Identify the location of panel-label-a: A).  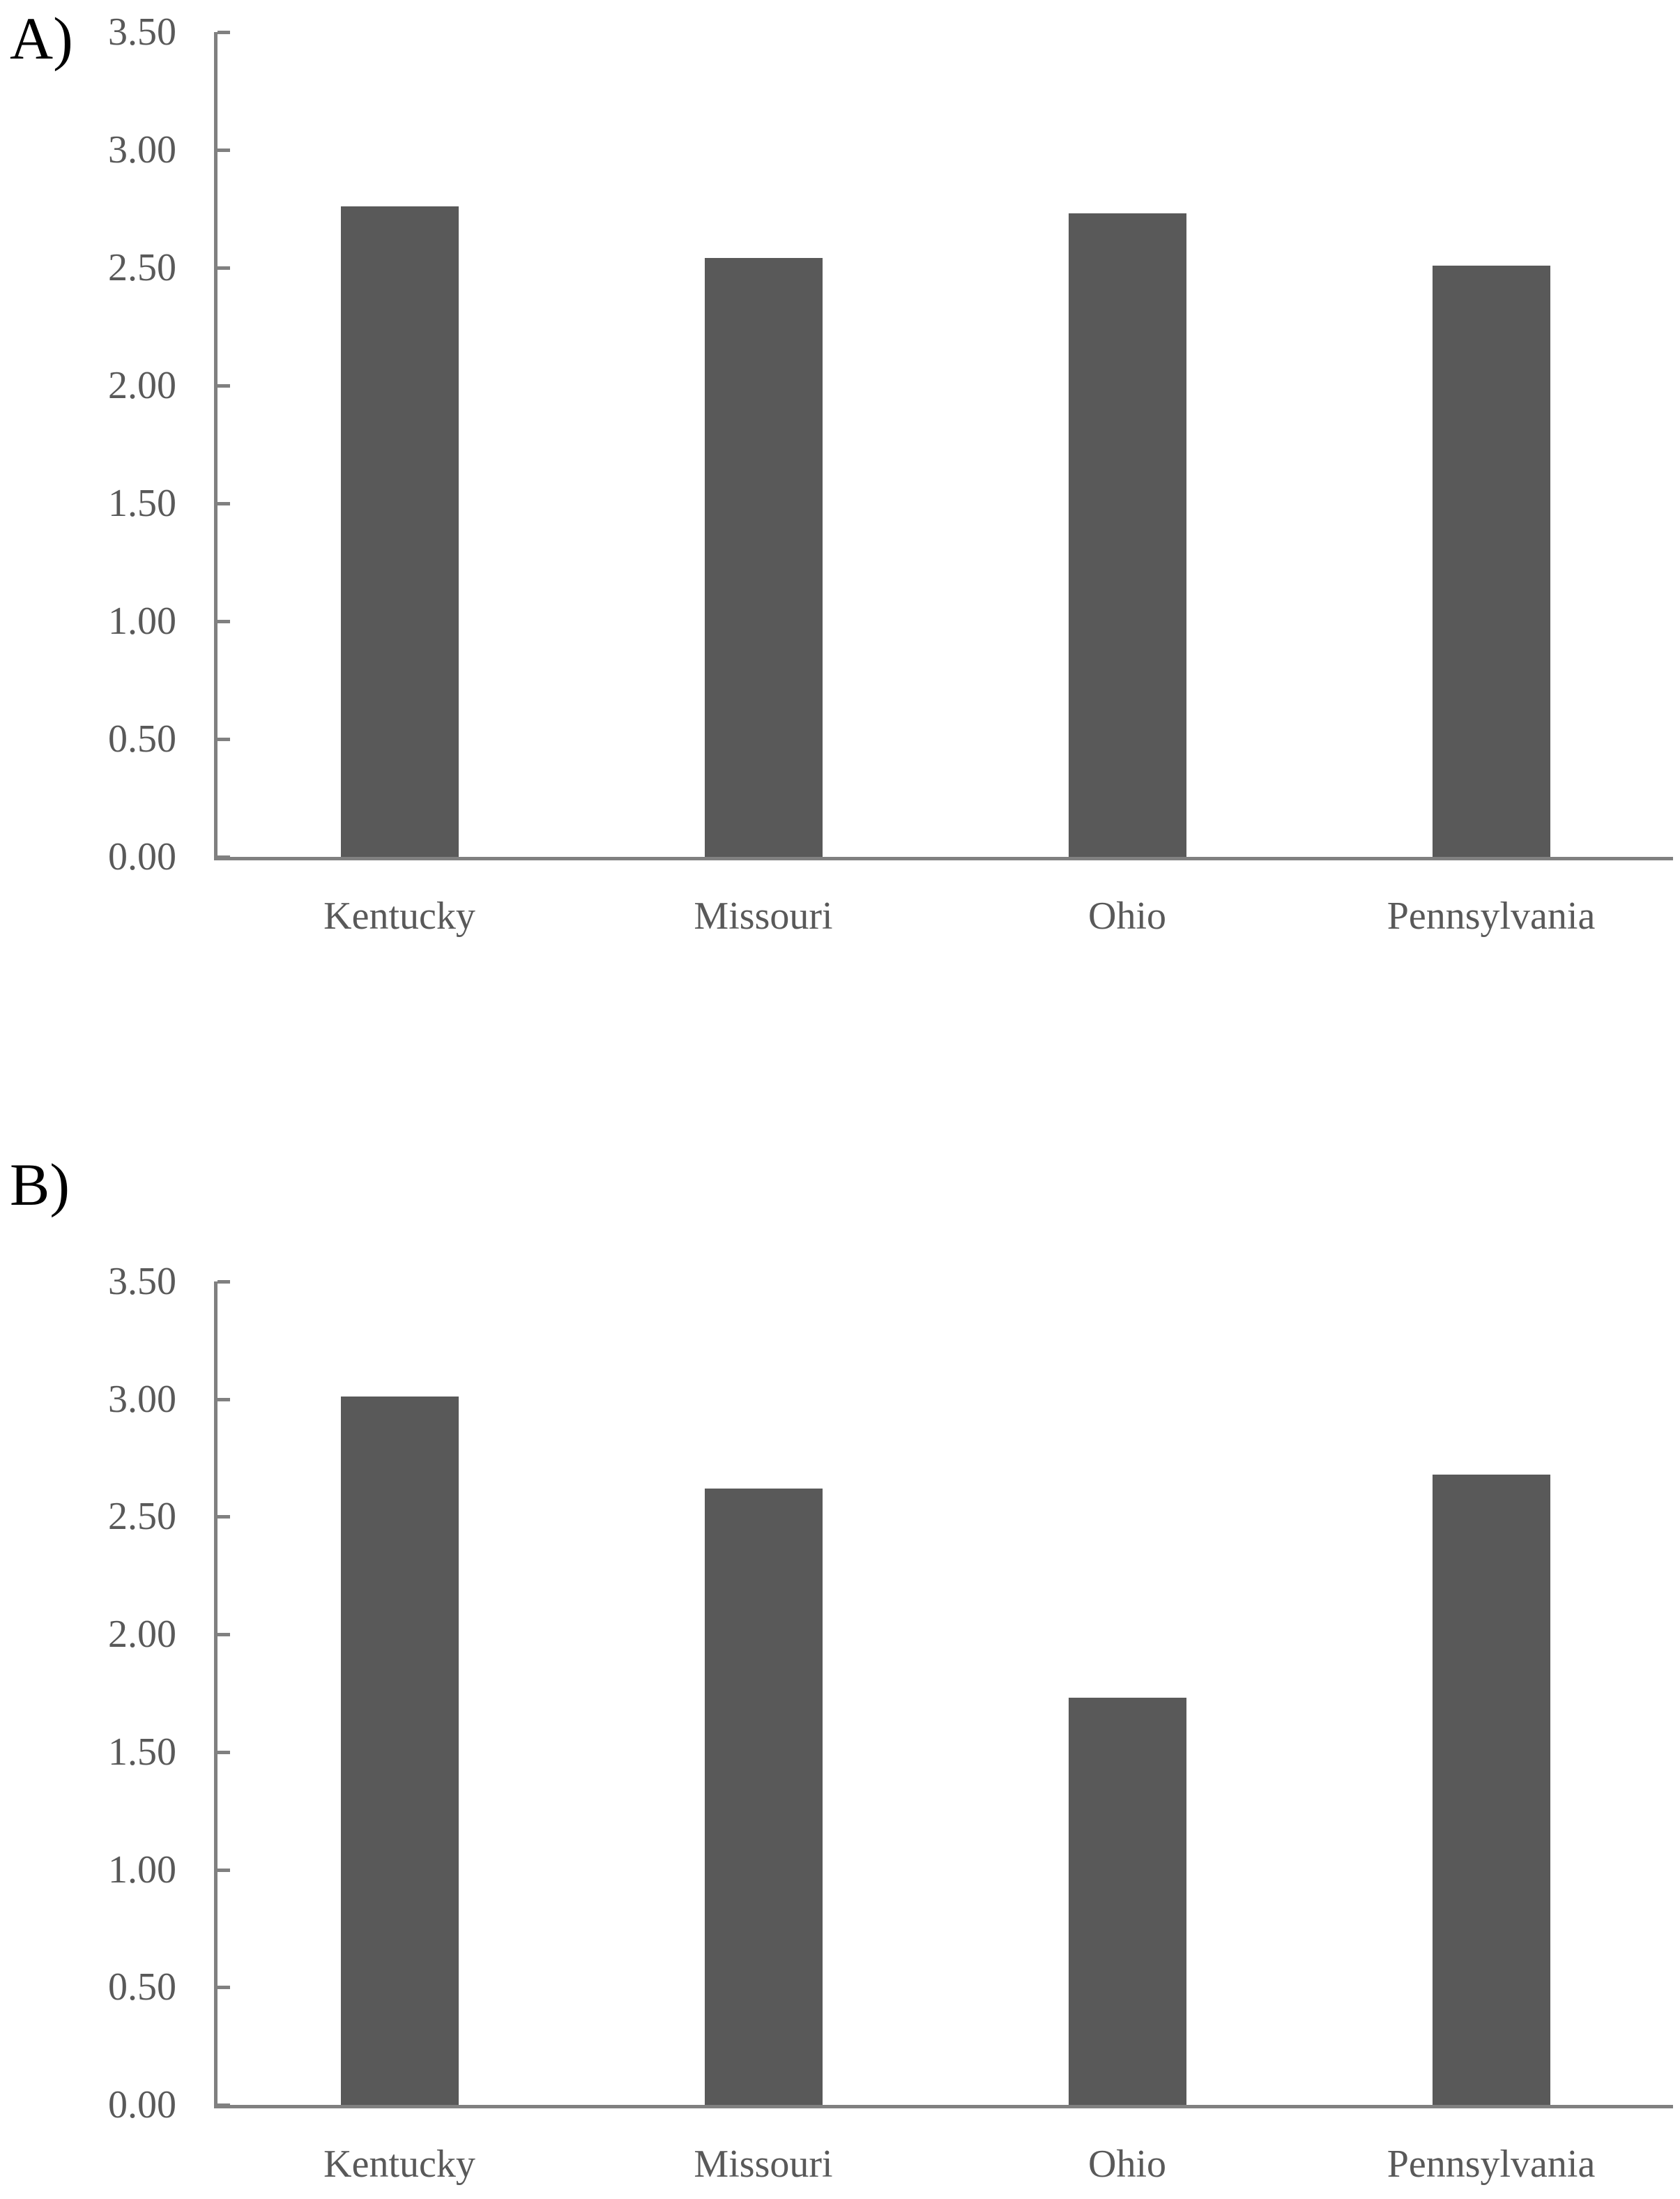
(41, 38).